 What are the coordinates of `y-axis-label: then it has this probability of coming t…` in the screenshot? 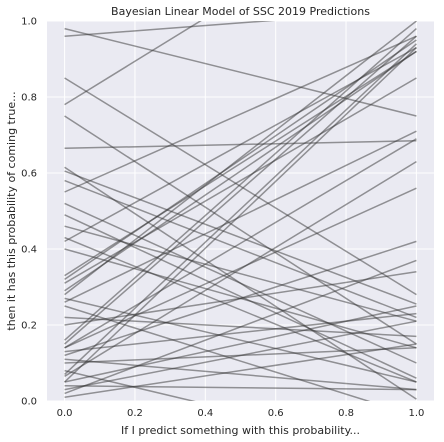 It's located at (11, 210).